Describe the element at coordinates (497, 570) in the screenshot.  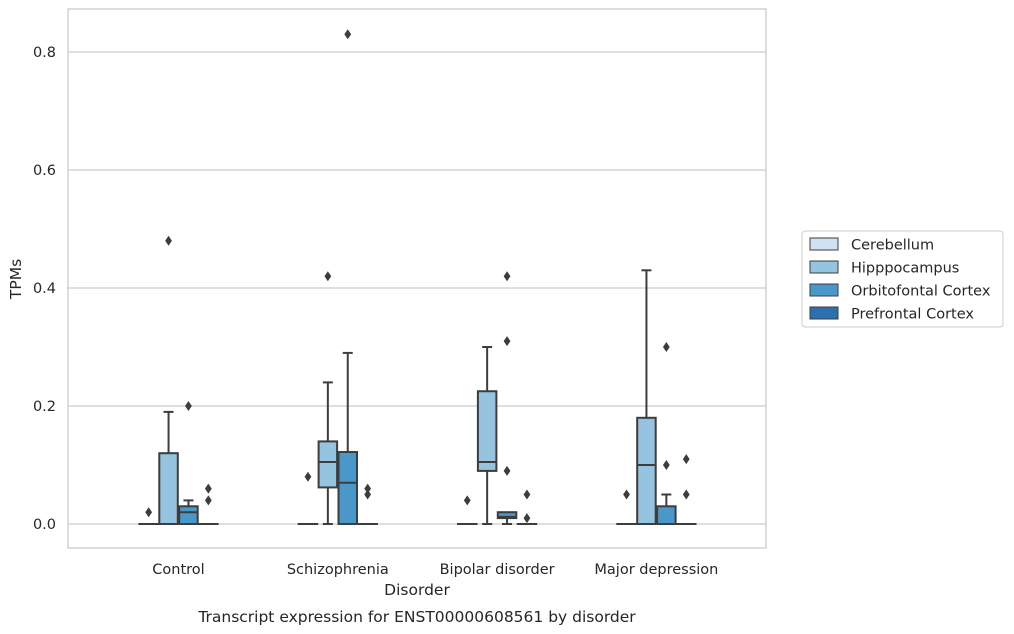
I see `x-tick-label: Bipolar disorder` at that location.